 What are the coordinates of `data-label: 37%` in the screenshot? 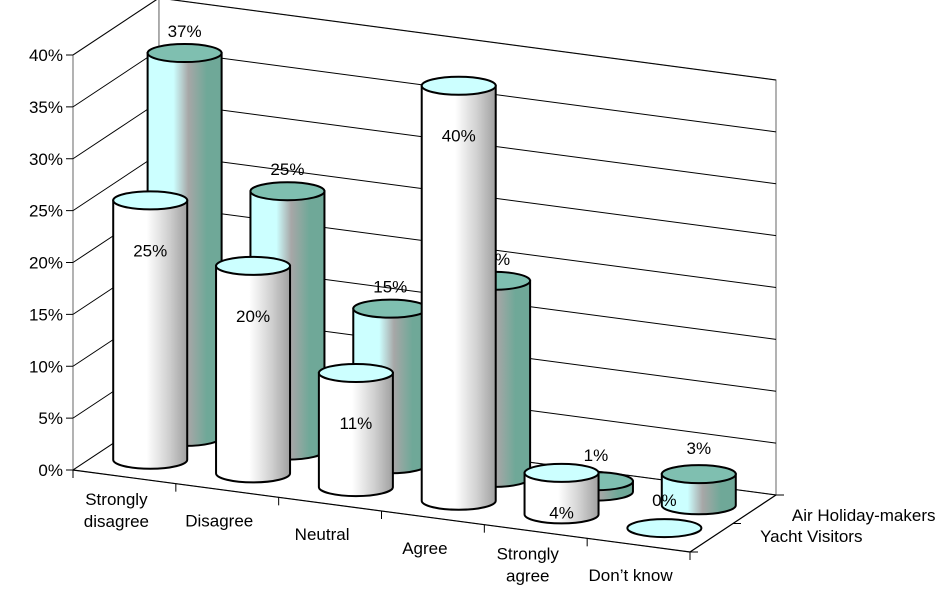 It's located at (185, 31).